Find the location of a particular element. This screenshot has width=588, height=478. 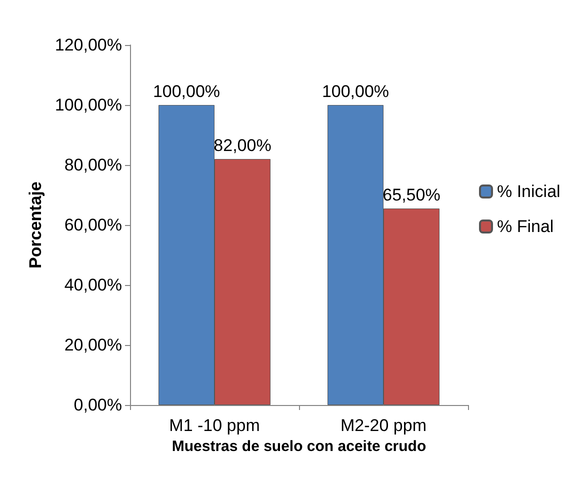

x-tick-label: M1 -10 ppm is located at coordinates (214, 425).